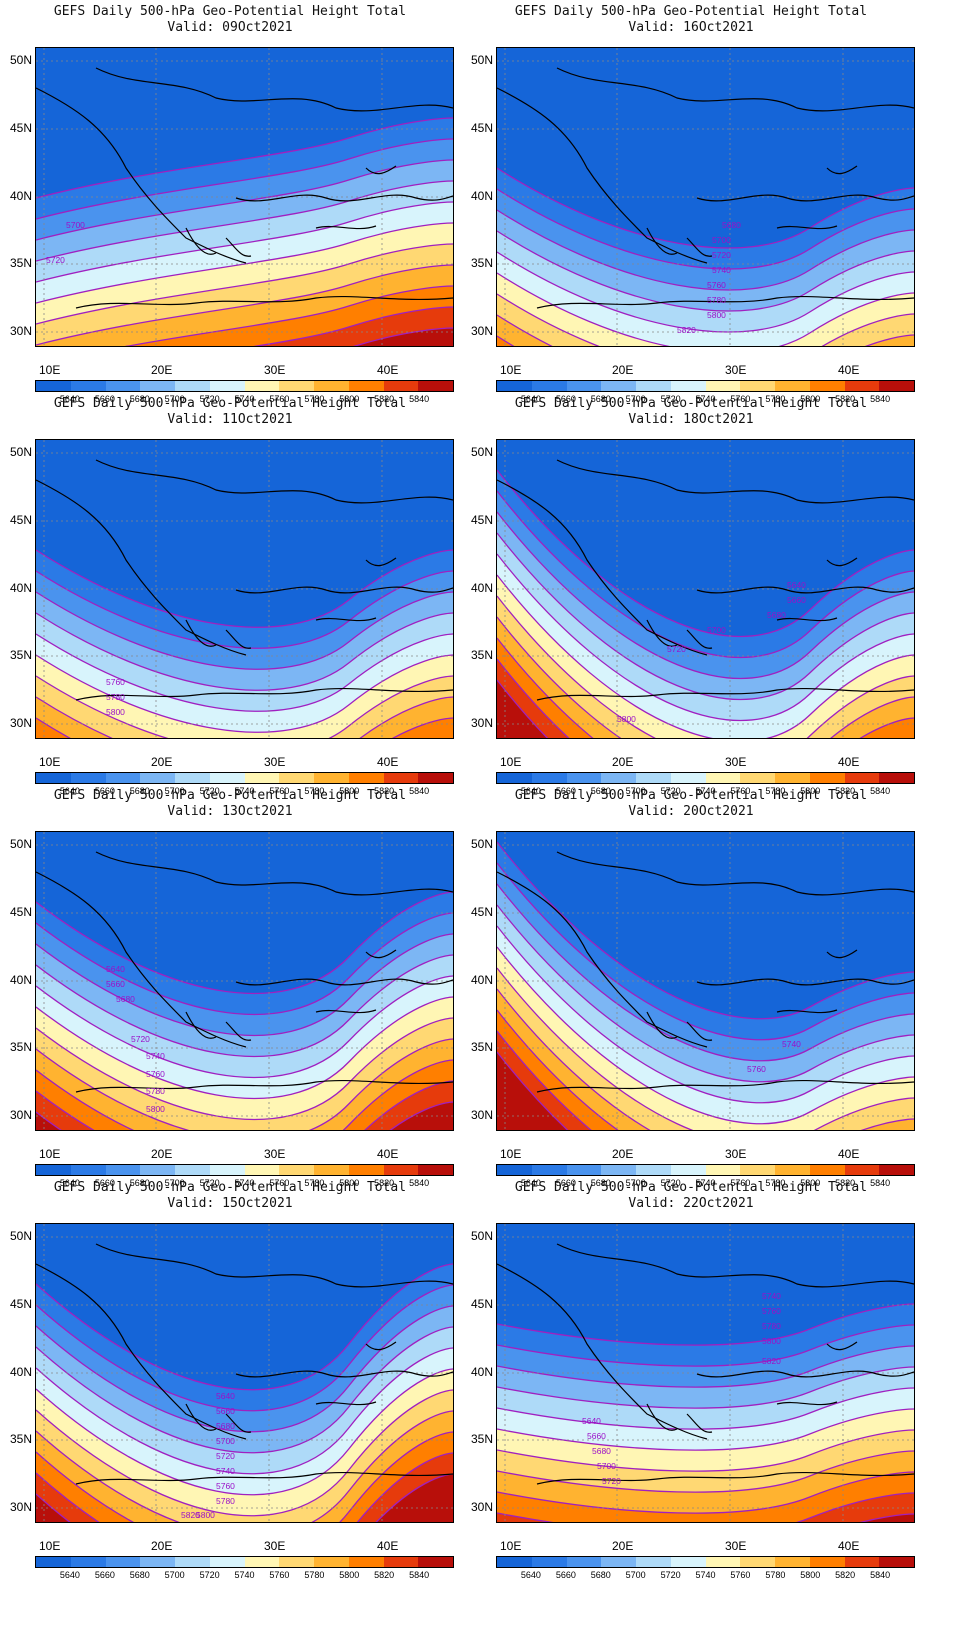  Describe the element at coordinates (314, 399) in the screenshot. I see `colorbar-label: 5780` at that location.